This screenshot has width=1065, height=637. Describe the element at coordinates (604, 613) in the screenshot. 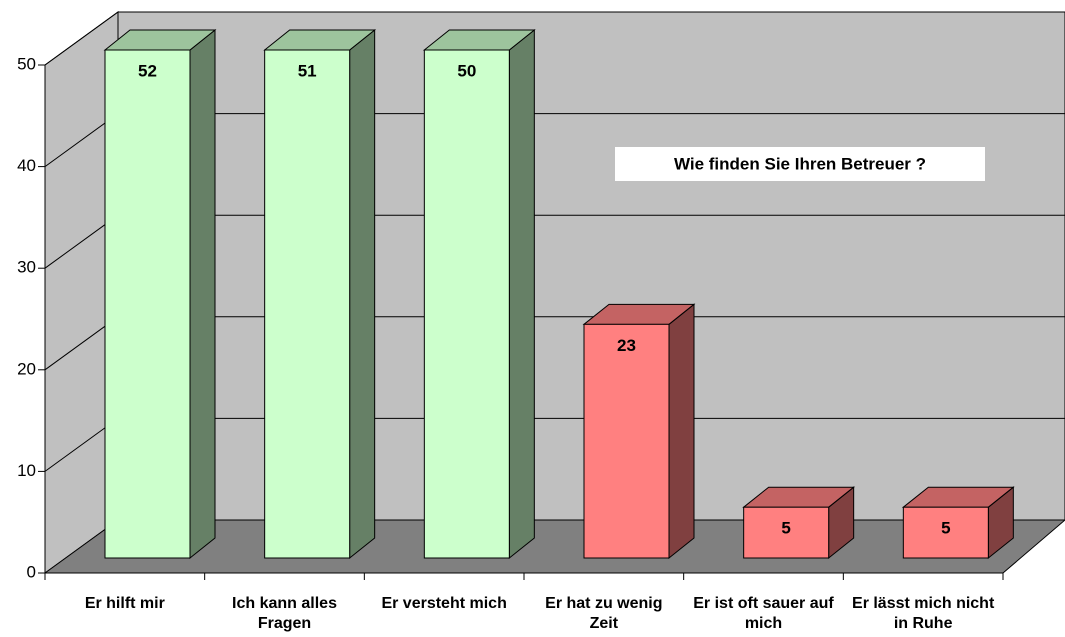

I see `x-tick-label: Er hat zu wenig Zeit` at that location.